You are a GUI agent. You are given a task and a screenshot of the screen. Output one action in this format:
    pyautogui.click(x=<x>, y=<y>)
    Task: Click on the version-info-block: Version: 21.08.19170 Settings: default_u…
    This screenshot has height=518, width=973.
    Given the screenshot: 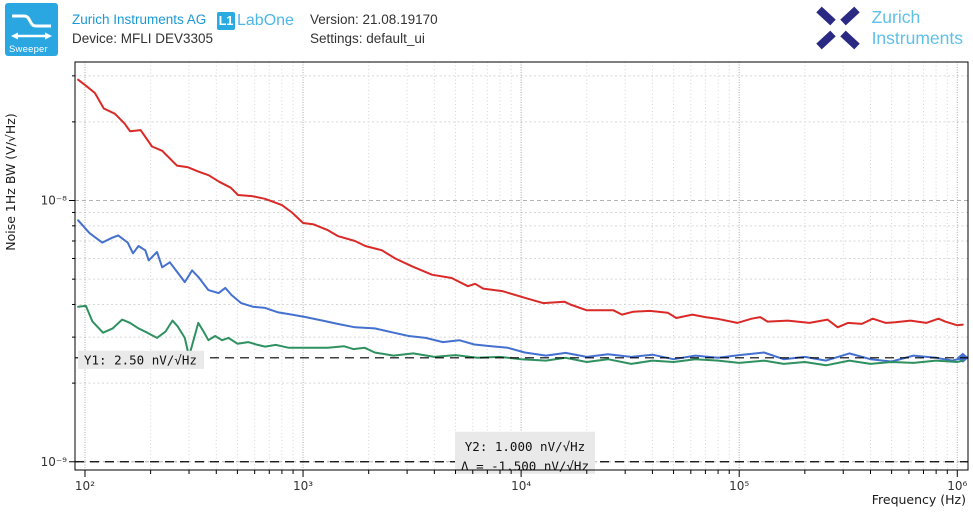 What is the action you would take?
    pyautogui.click(x=374, y=29)
    